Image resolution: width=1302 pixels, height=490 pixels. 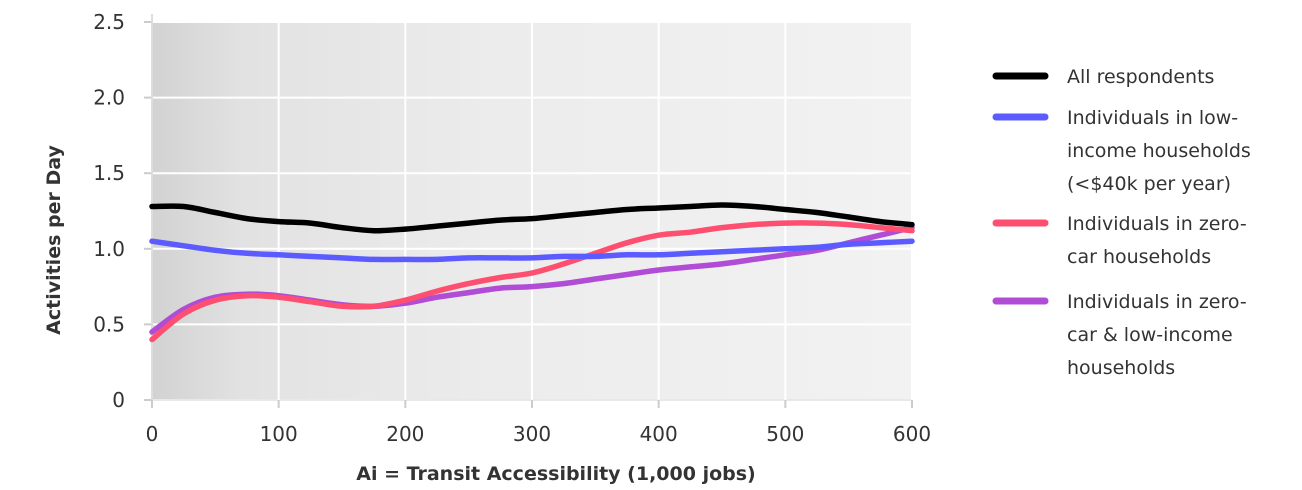 I want to click on x-tick-label: 500, so click(x=785, y=434).